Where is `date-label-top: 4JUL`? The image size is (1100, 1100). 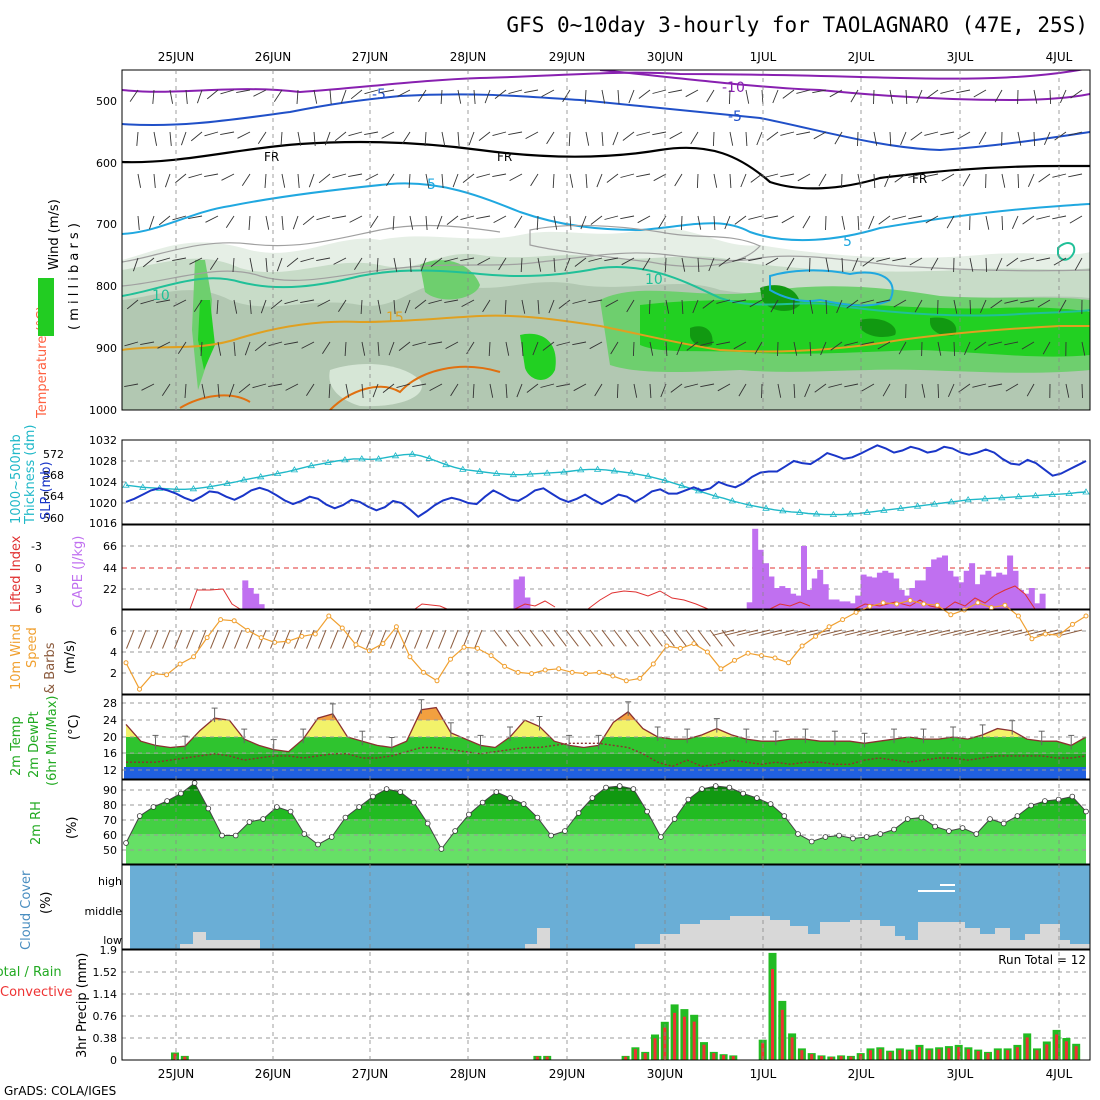
date-label-top: 4JUL is located at coordinates (1059, 57).